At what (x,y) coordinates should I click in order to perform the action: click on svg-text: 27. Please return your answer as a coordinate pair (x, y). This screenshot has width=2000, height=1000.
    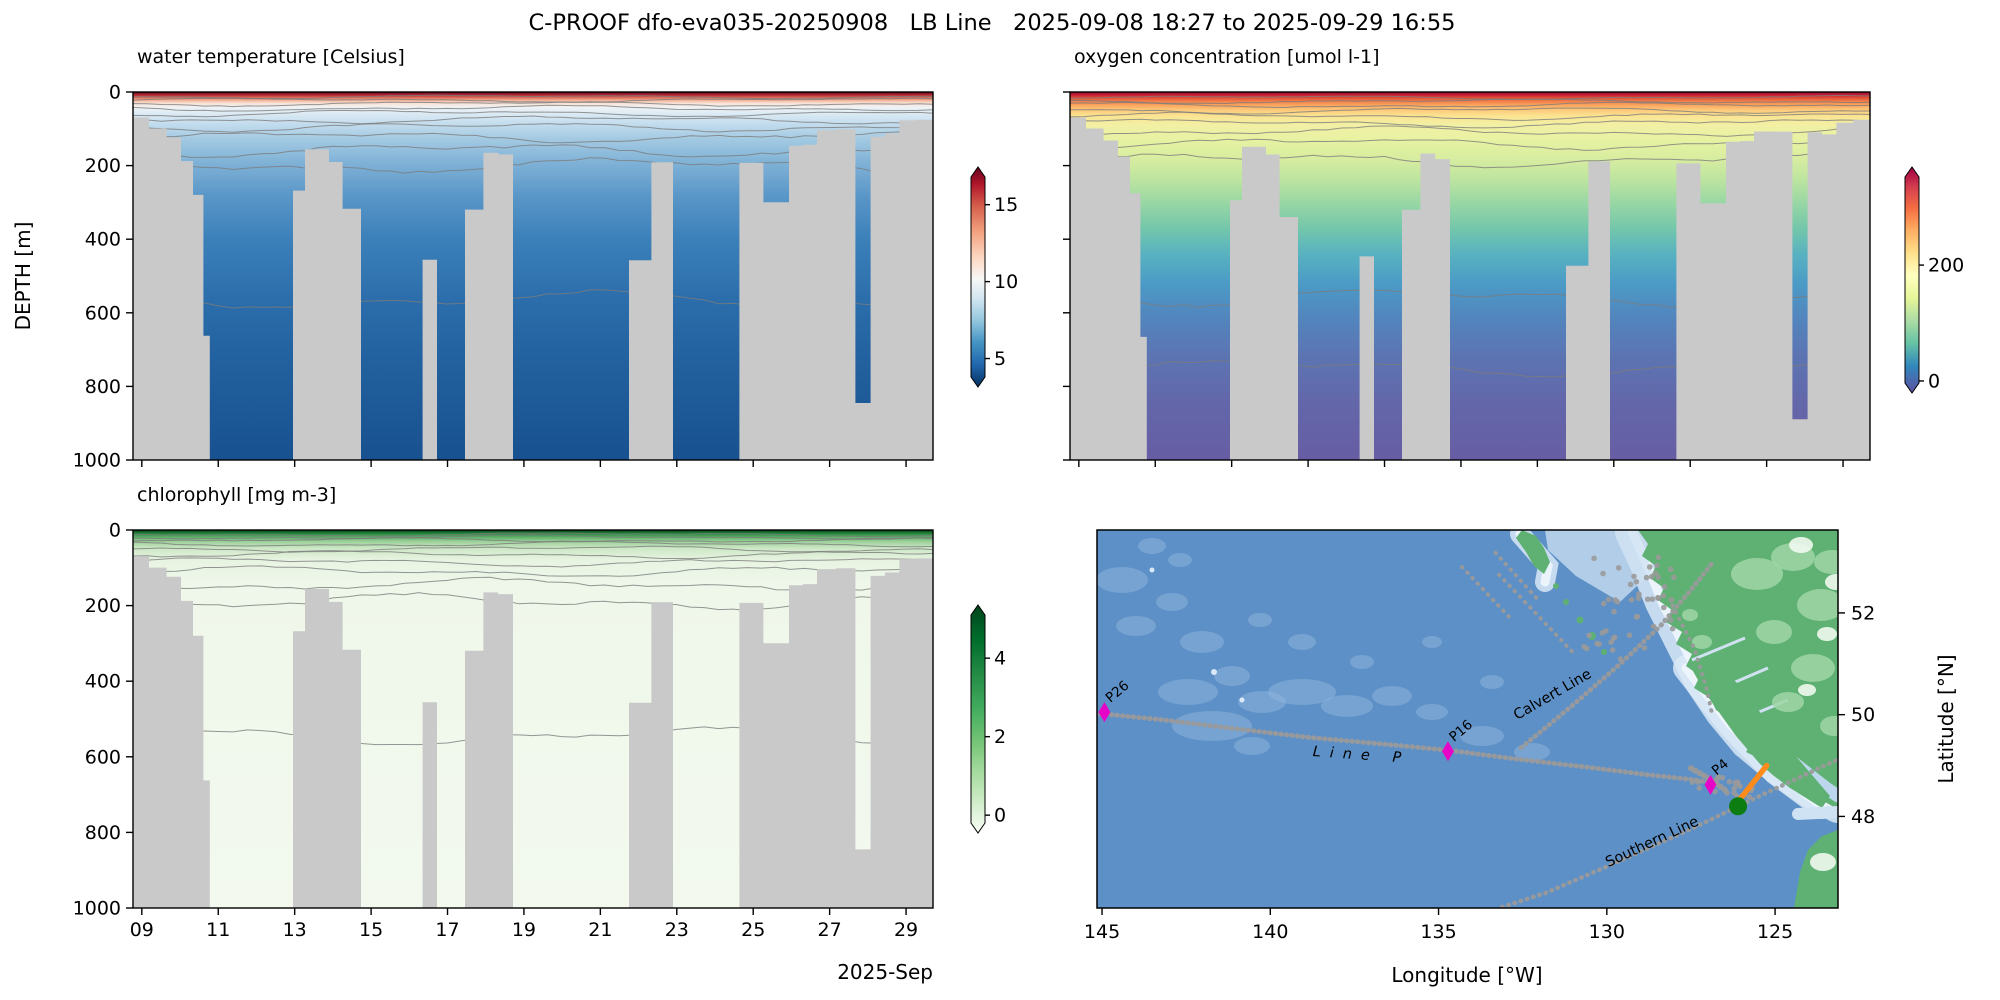
    Looking at the image, I should click on (830, 930).